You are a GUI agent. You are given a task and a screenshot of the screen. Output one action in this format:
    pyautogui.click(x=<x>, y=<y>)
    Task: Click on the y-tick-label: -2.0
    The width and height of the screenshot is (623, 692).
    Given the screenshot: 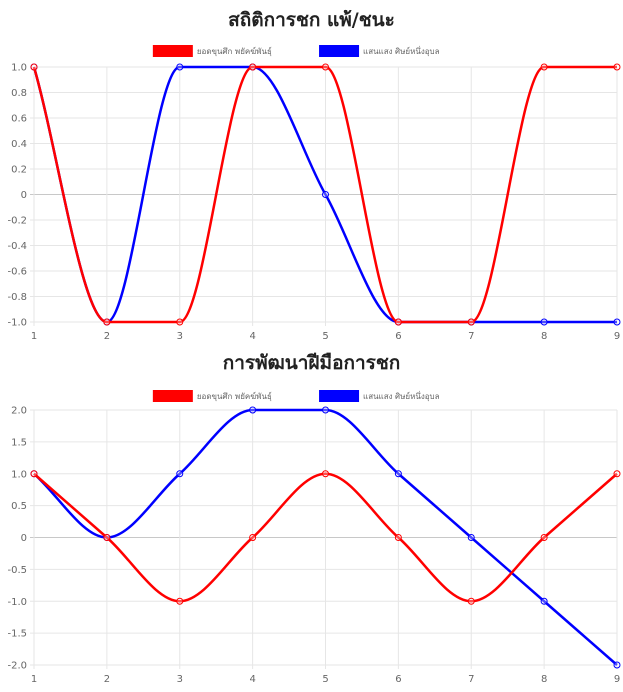 What is the action you would take?
    pyautogui.click(x=17, y=666)
    